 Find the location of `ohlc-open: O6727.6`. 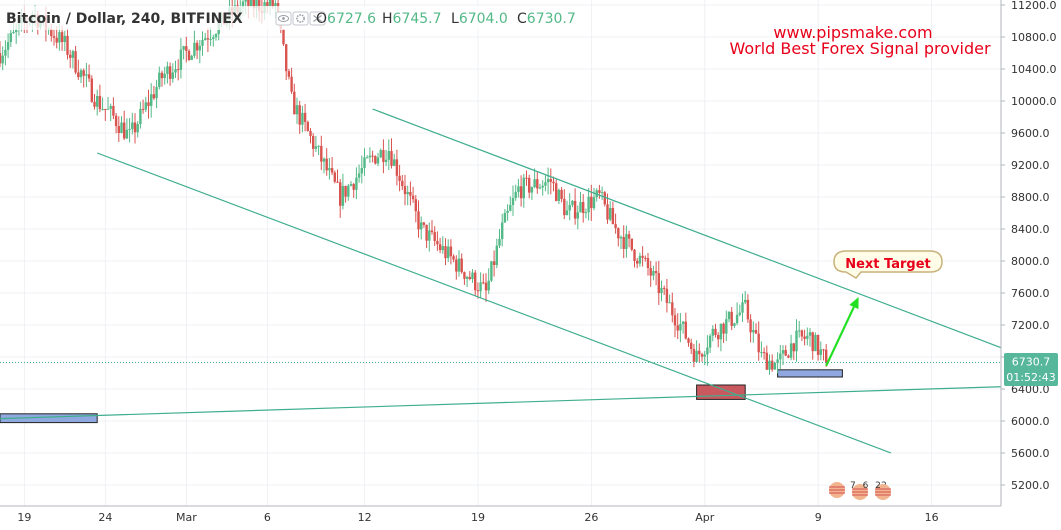

ohlc-open: O6727.6 is located at coordinates (346, 19).